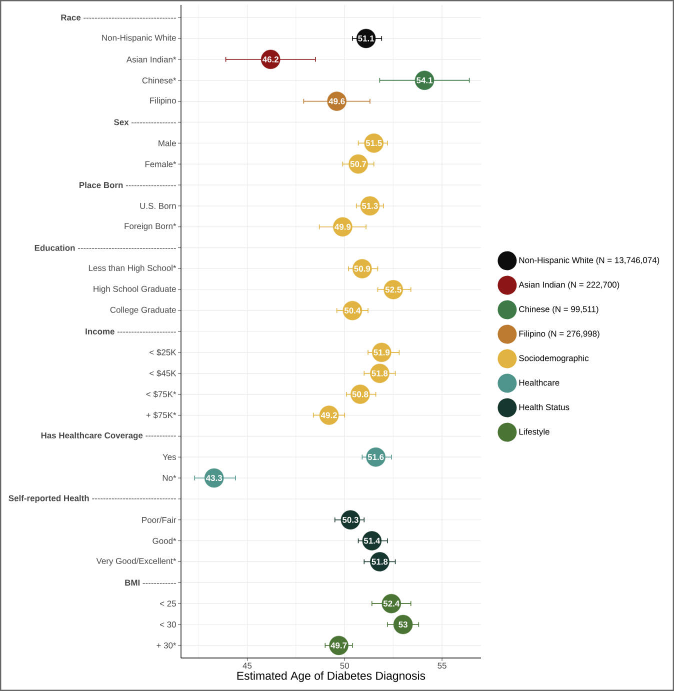 The height and width of the screenshot is (691, 674). What do you see at coordinates (328, 415) in the screenshot?
I see `data-label: 49.2` at bounding box center [328, 415].